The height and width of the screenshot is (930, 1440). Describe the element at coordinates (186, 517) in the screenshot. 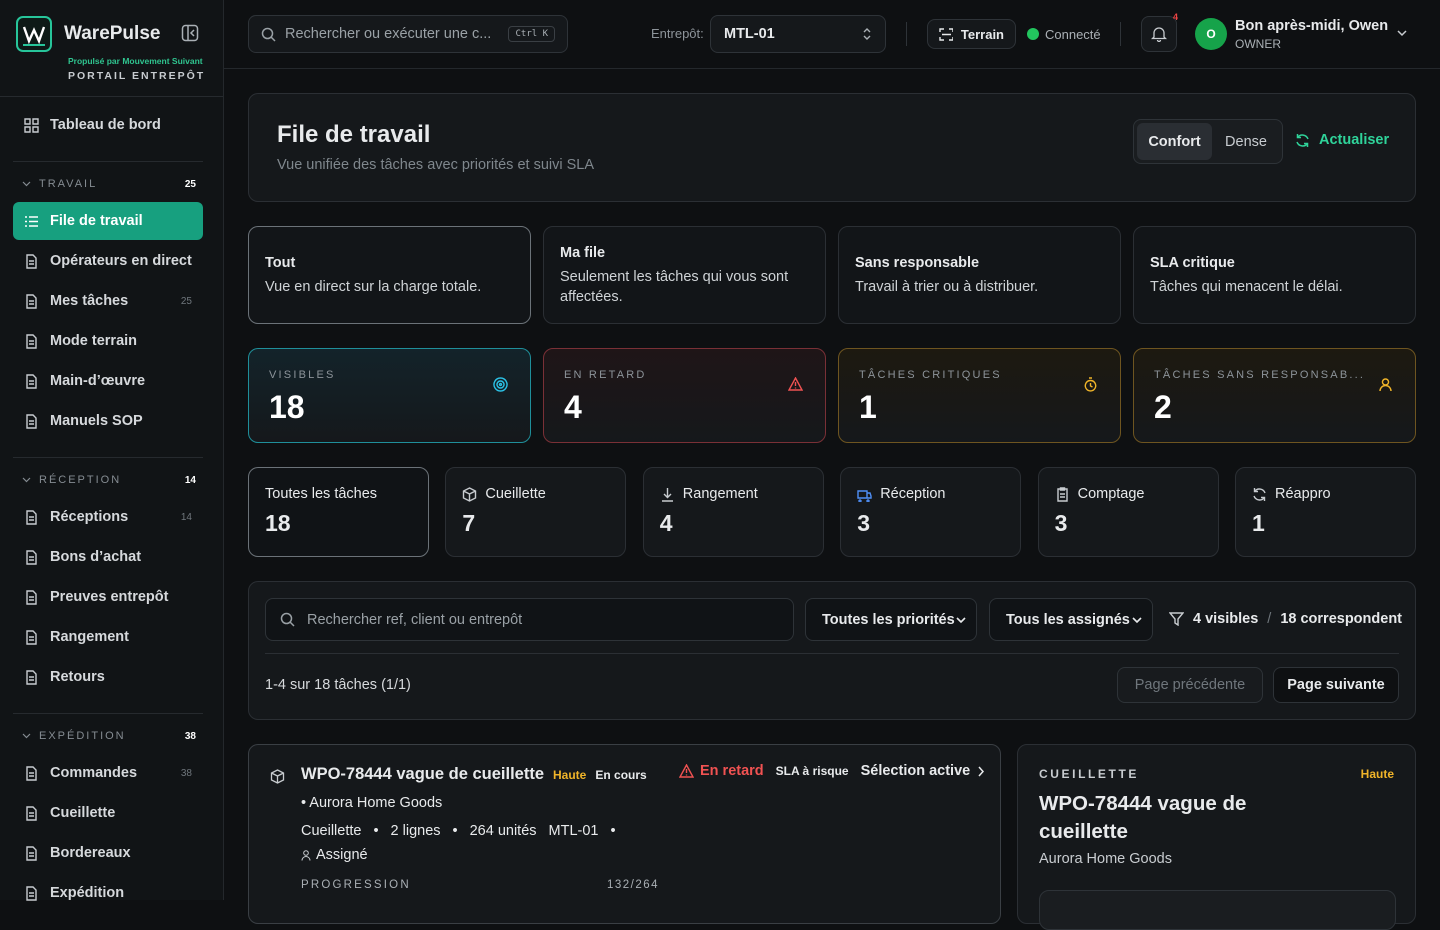

I see `nav-count: 14` at that location.